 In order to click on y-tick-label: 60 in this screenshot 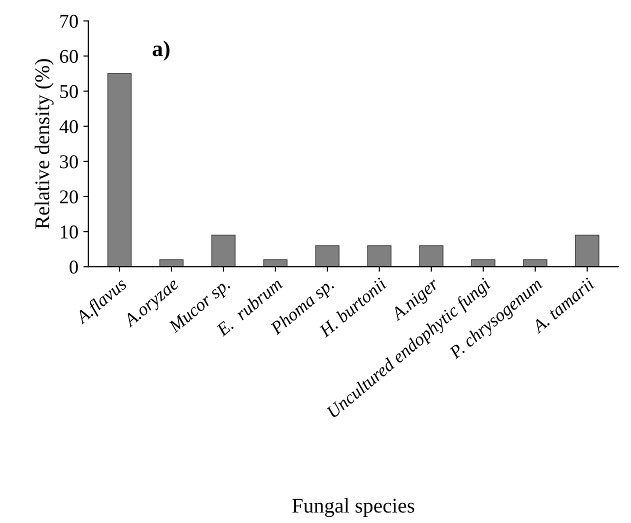, I will do `click(69, 56)`.